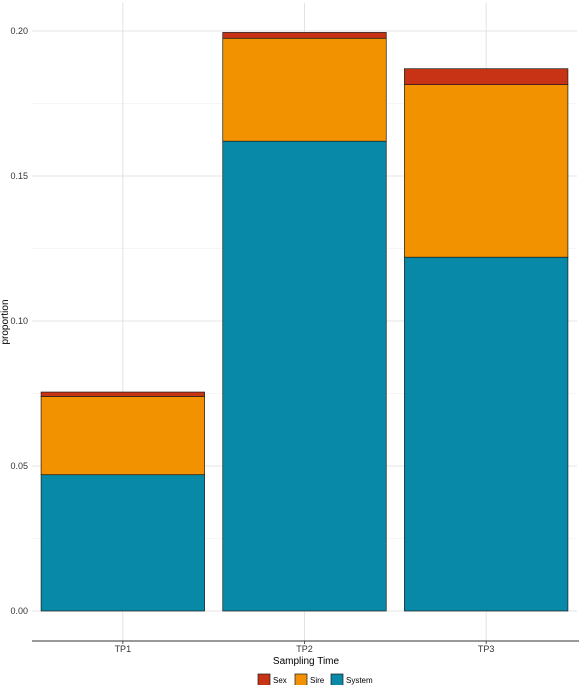 The image size is (579, 685). I want to click on legend-swatch-sire, so click(301, 679).